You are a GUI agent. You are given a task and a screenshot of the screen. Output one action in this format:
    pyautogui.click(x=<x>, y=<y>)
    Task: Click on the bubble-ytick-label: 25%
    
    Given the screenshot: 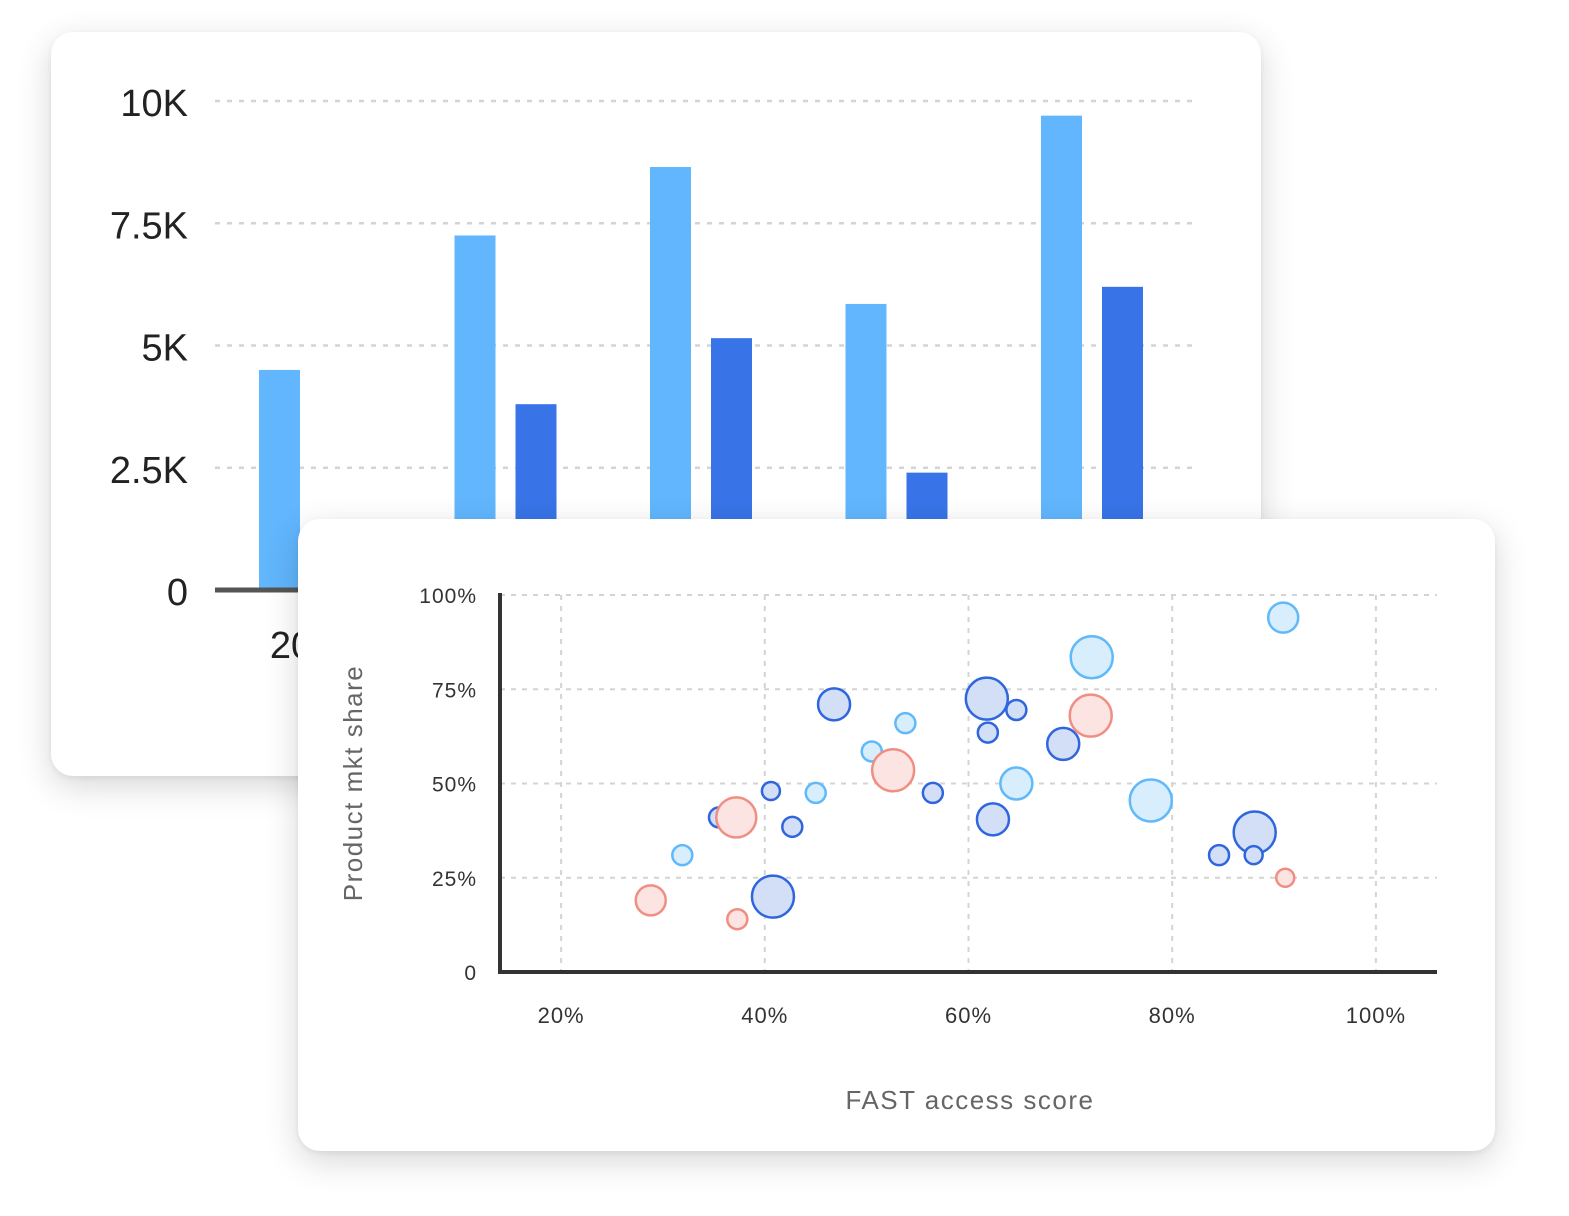 What is the action you would take?
    pyautogui.click(x=454, y=879)
    